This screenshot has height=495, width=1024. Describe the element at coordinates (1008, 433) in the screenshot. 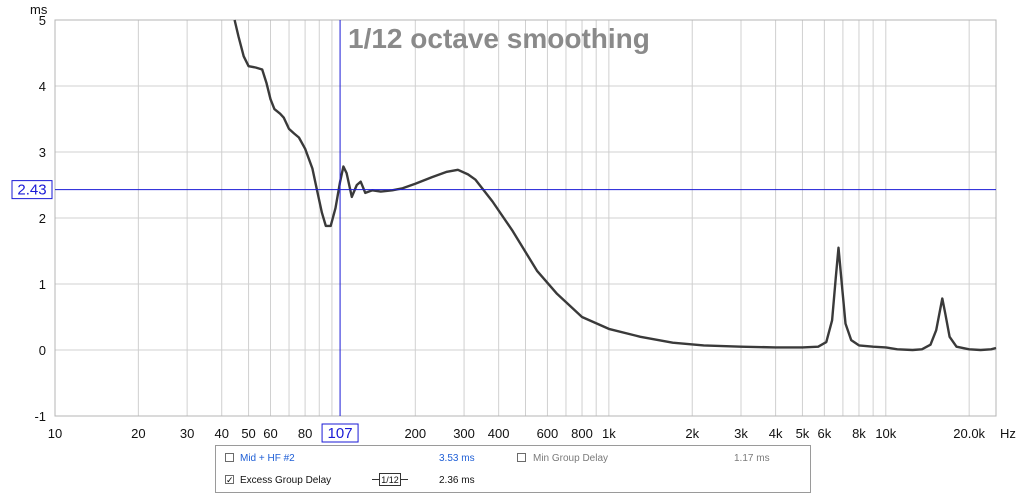

I see `x-axis-unit-label: Hz` at that location.